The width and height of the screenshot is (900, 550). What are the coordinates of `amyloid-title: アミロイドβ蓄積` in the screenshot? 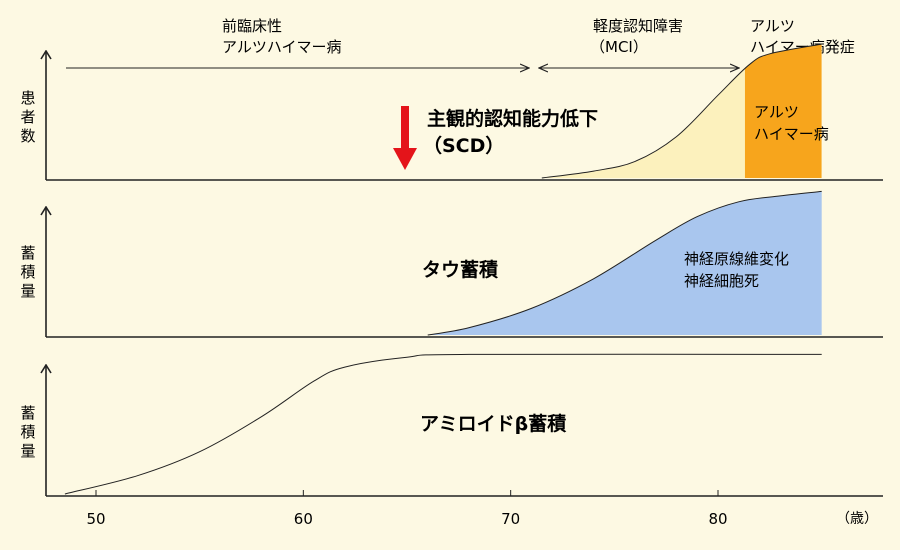 It's located at (493, 423).